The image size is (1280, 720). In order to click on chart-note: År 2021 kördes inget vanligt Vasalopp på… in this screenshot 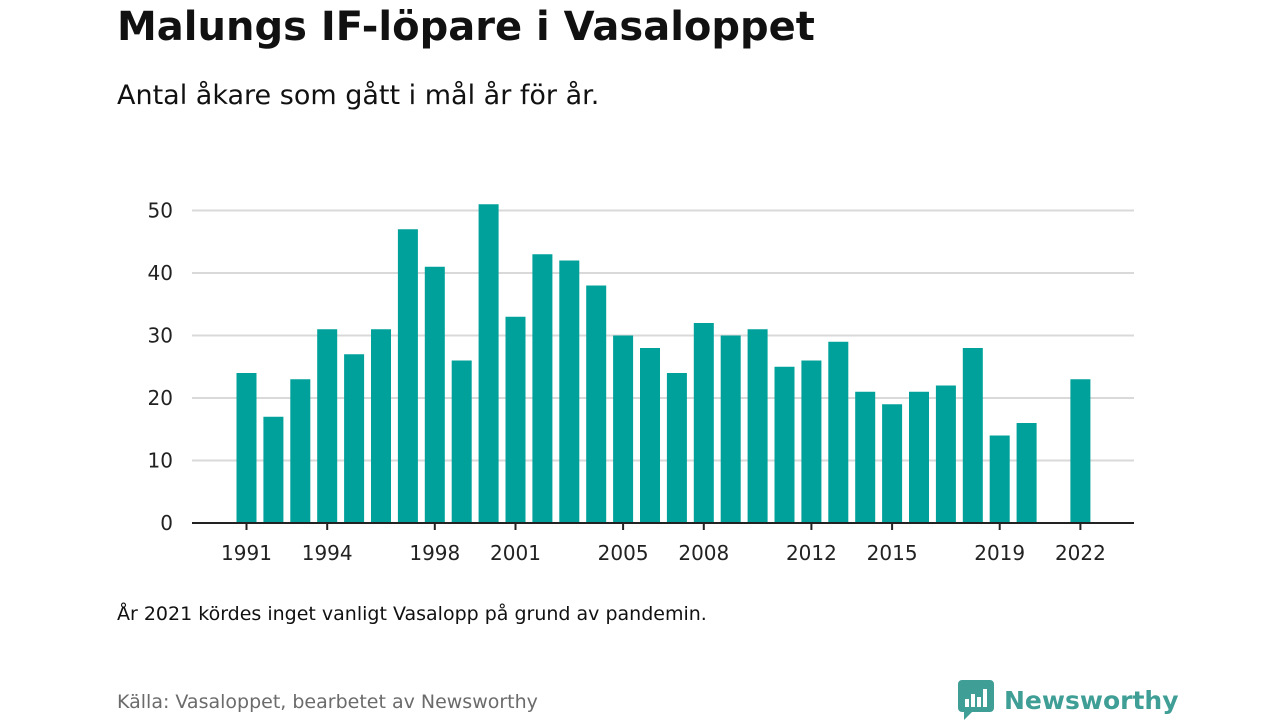, I will do `click(412, 614)`.